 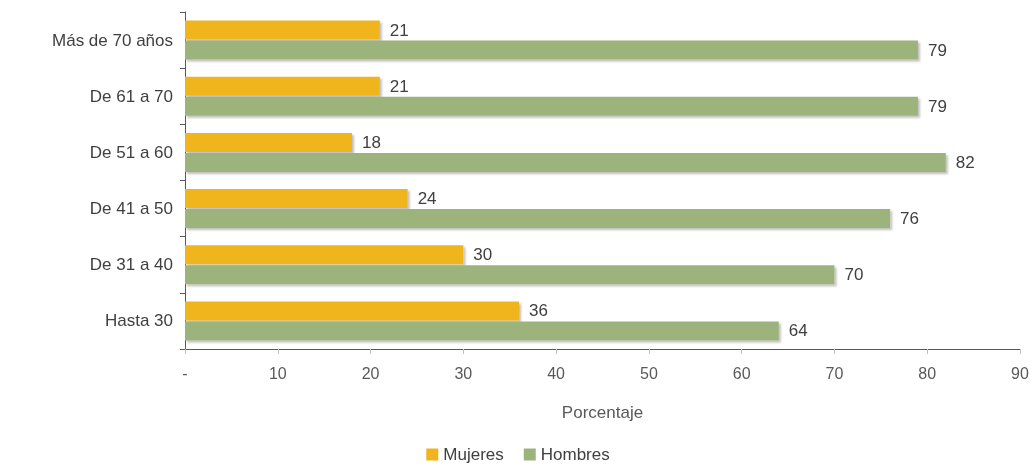 What do you see at coordinates (927, 373) in the screenshot?
I see `x-tick-label: 80` at bounding box center [927, 373].